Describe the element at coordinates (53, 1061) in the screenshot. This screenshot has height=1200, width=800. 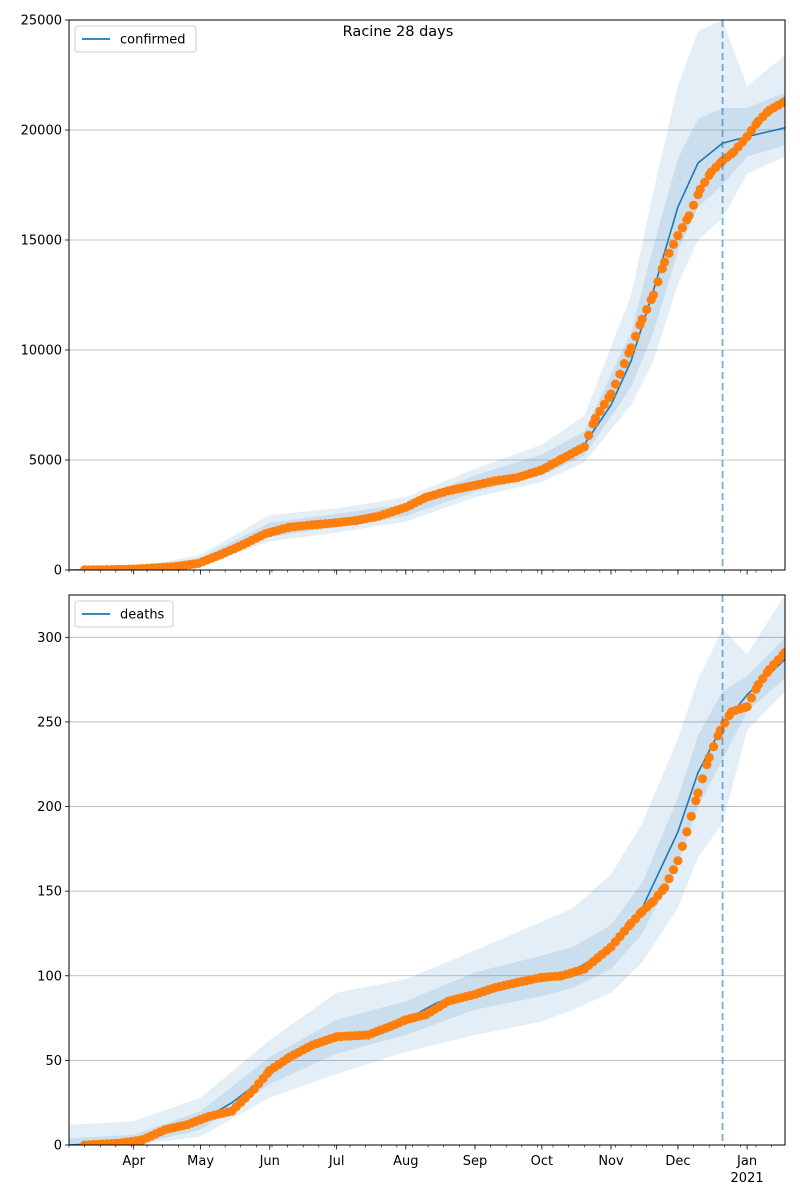
I see `y-tick-label: 50` at that location.